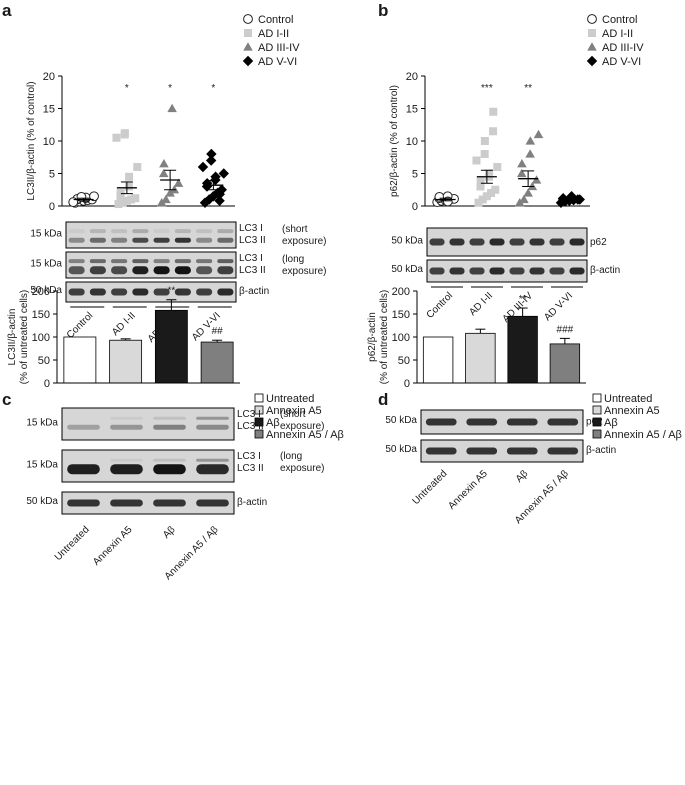 This screenshot has height=785, width=685. I want to click on panel-letter: b, so click(383, 10).